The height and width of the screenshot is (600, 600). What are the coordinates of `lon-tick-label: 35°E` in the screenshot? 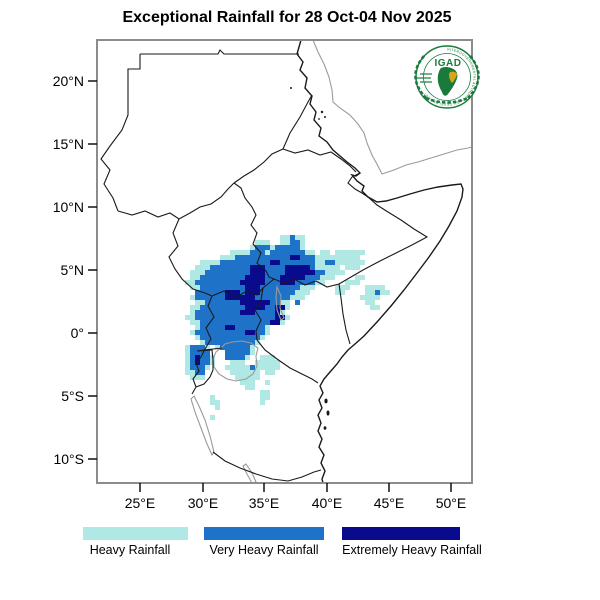 It's located at (264, 503).